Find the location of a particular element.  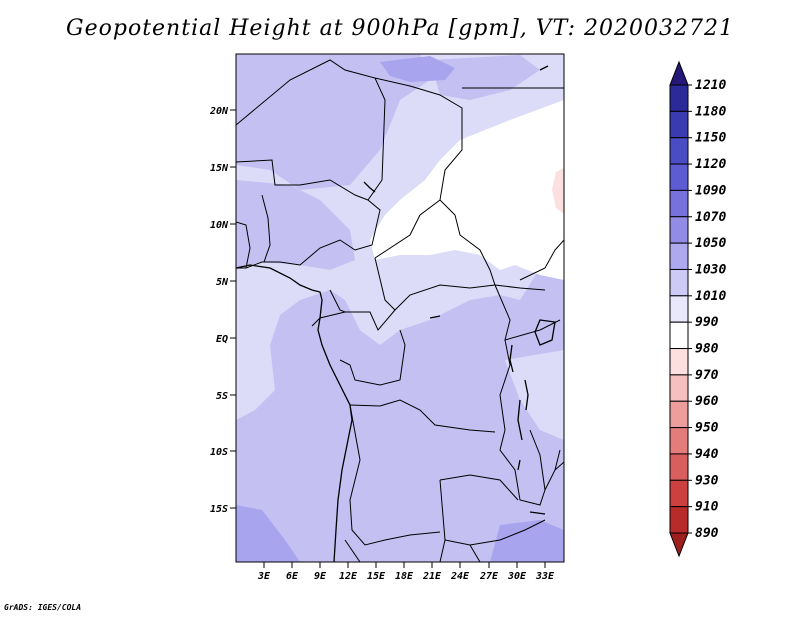

lon-label-27e: 27E is located at coordinates (489, 576).